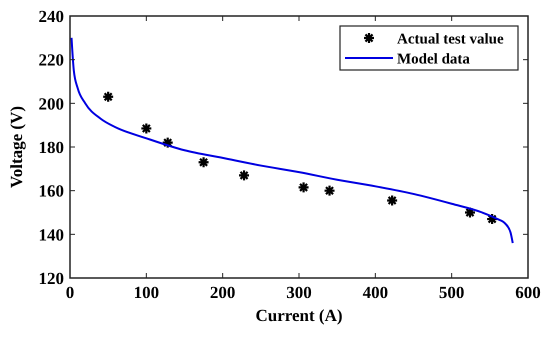 The image size is (550, 341). I want to click on y-tick-label: 120, so click(51, 278).